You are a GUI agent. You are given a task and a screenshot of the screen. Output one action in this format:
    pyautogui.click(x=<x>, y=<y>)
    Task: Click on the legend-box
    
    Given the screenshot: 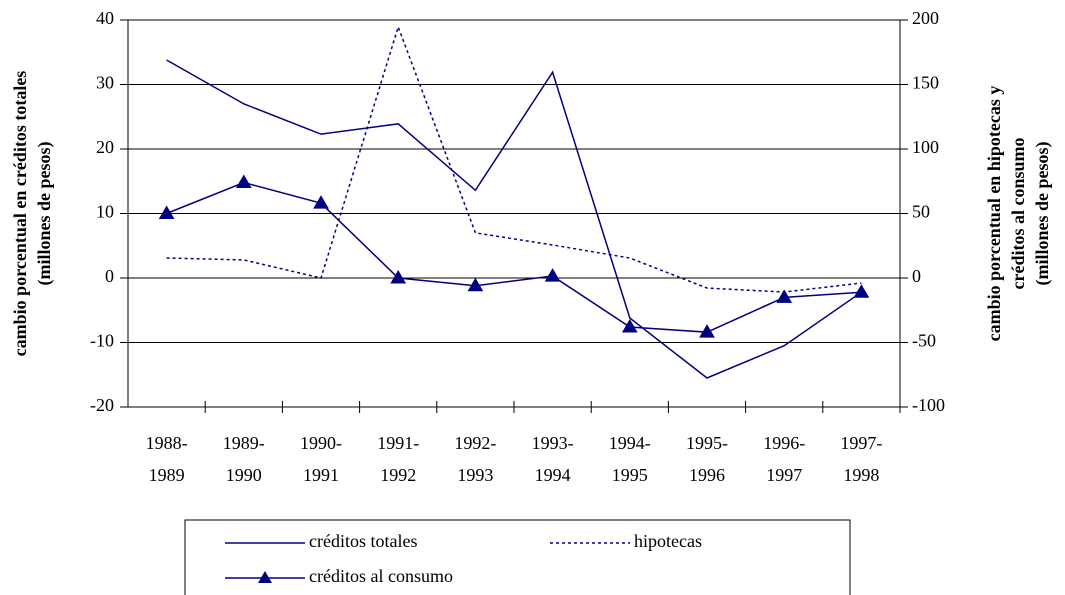 What is the action you would take?
    pyautogui.click(x=517, y=557)
    